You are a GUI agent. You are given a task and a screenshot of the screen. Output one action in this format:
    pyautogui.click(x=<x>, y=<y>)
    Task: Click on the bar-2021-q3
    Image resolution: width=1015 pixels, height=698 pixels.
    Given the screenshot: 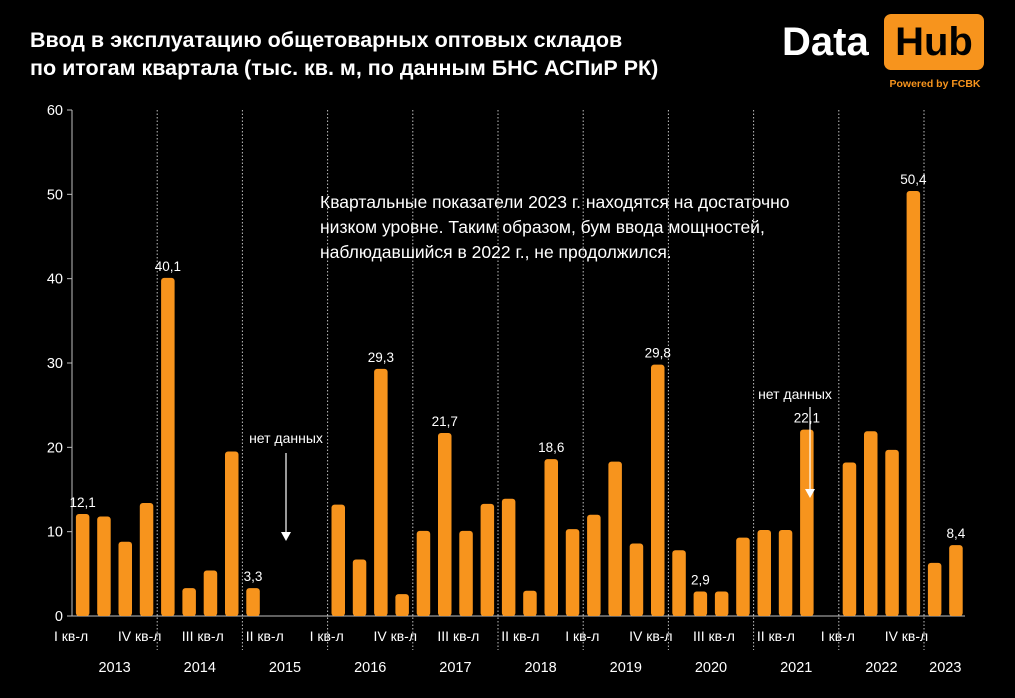 What is the action you would take?
    pyautogui.click(x=807, y=522)
    